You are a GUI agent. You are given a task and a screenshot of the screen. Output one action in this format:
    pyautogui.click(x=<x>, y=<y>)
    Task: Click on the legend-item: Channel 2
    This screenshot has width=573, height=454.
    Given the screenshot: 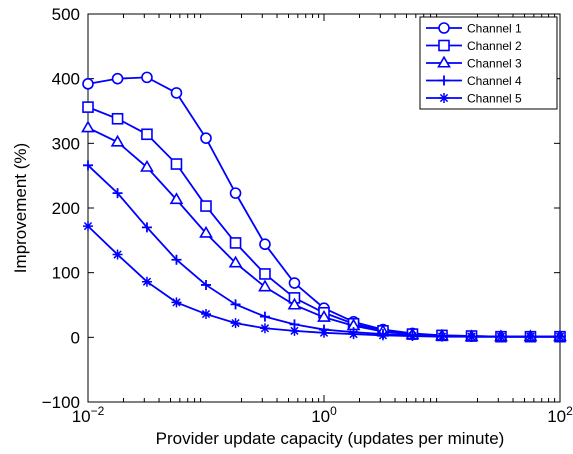 What is the action you would take?
    pyautogui.click(x=474, y=46)
    